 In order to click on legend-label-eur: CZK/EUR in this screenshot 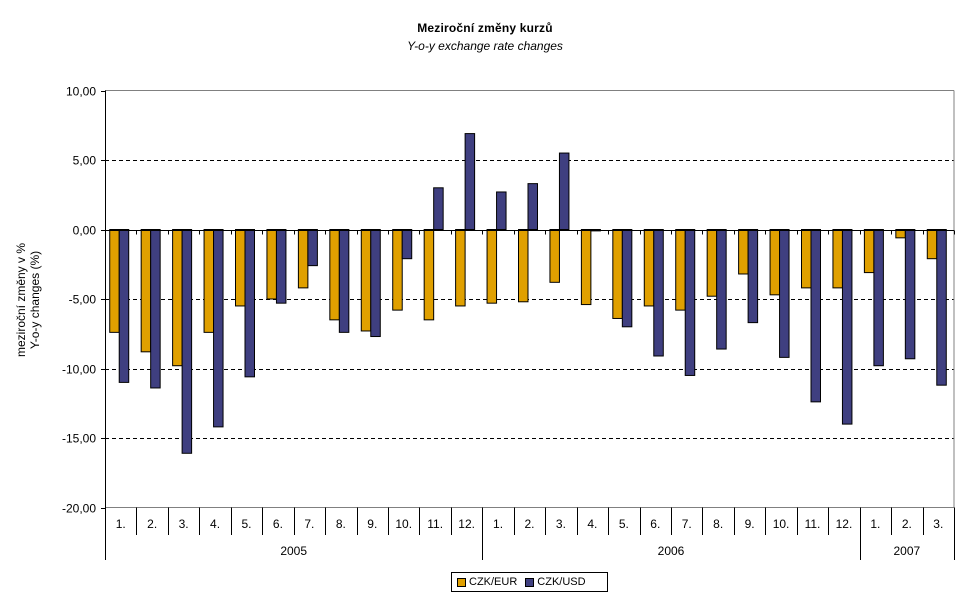, I will do `click(493, 582)`.